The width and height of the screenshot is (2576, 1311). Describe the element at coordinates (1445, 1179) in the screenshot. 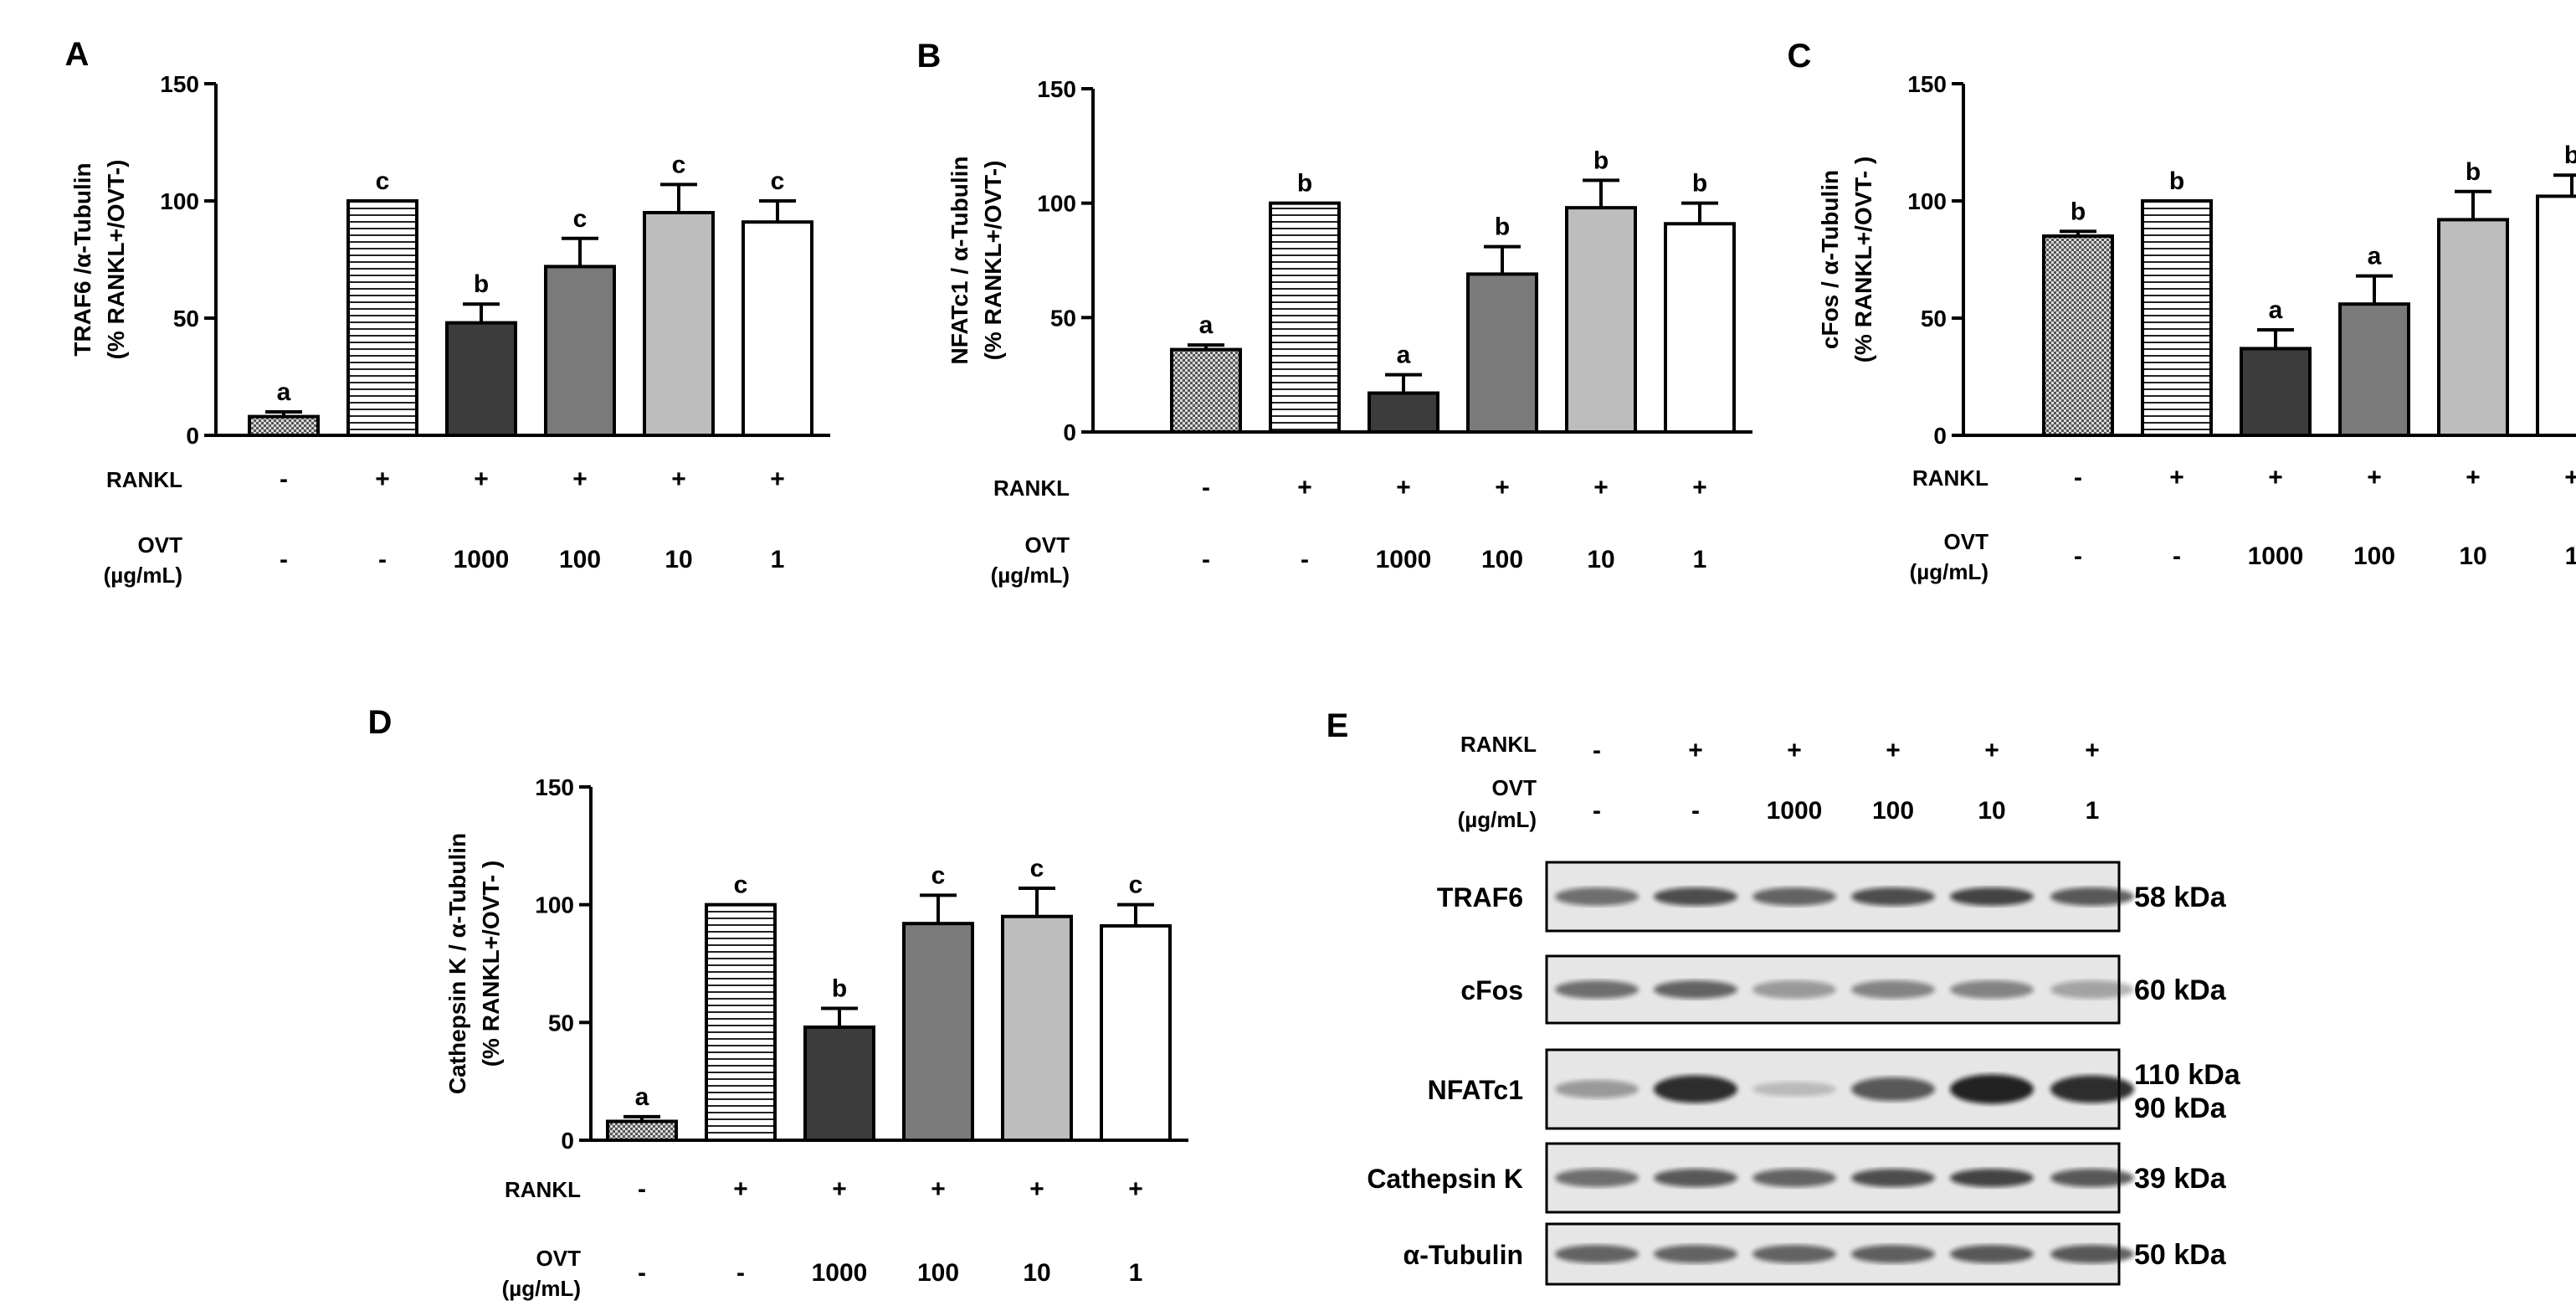

I see `protein-label: Cathepsin K` at that location.